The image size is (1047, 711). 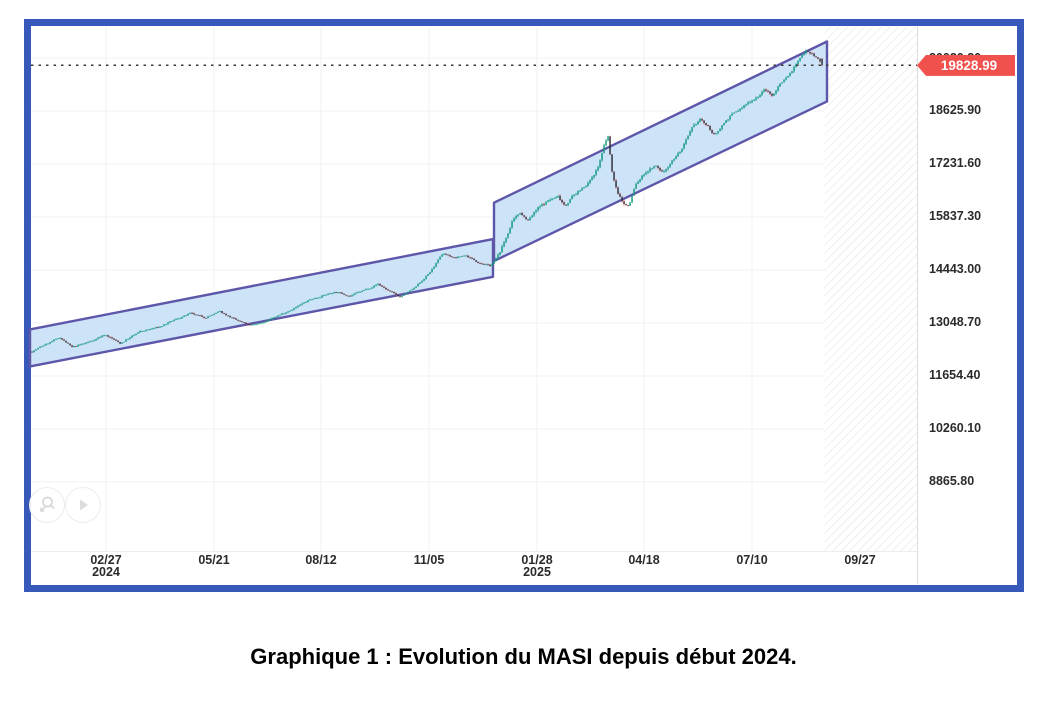 I want to click on reset-zoom-button, so click(x=47, y=505).